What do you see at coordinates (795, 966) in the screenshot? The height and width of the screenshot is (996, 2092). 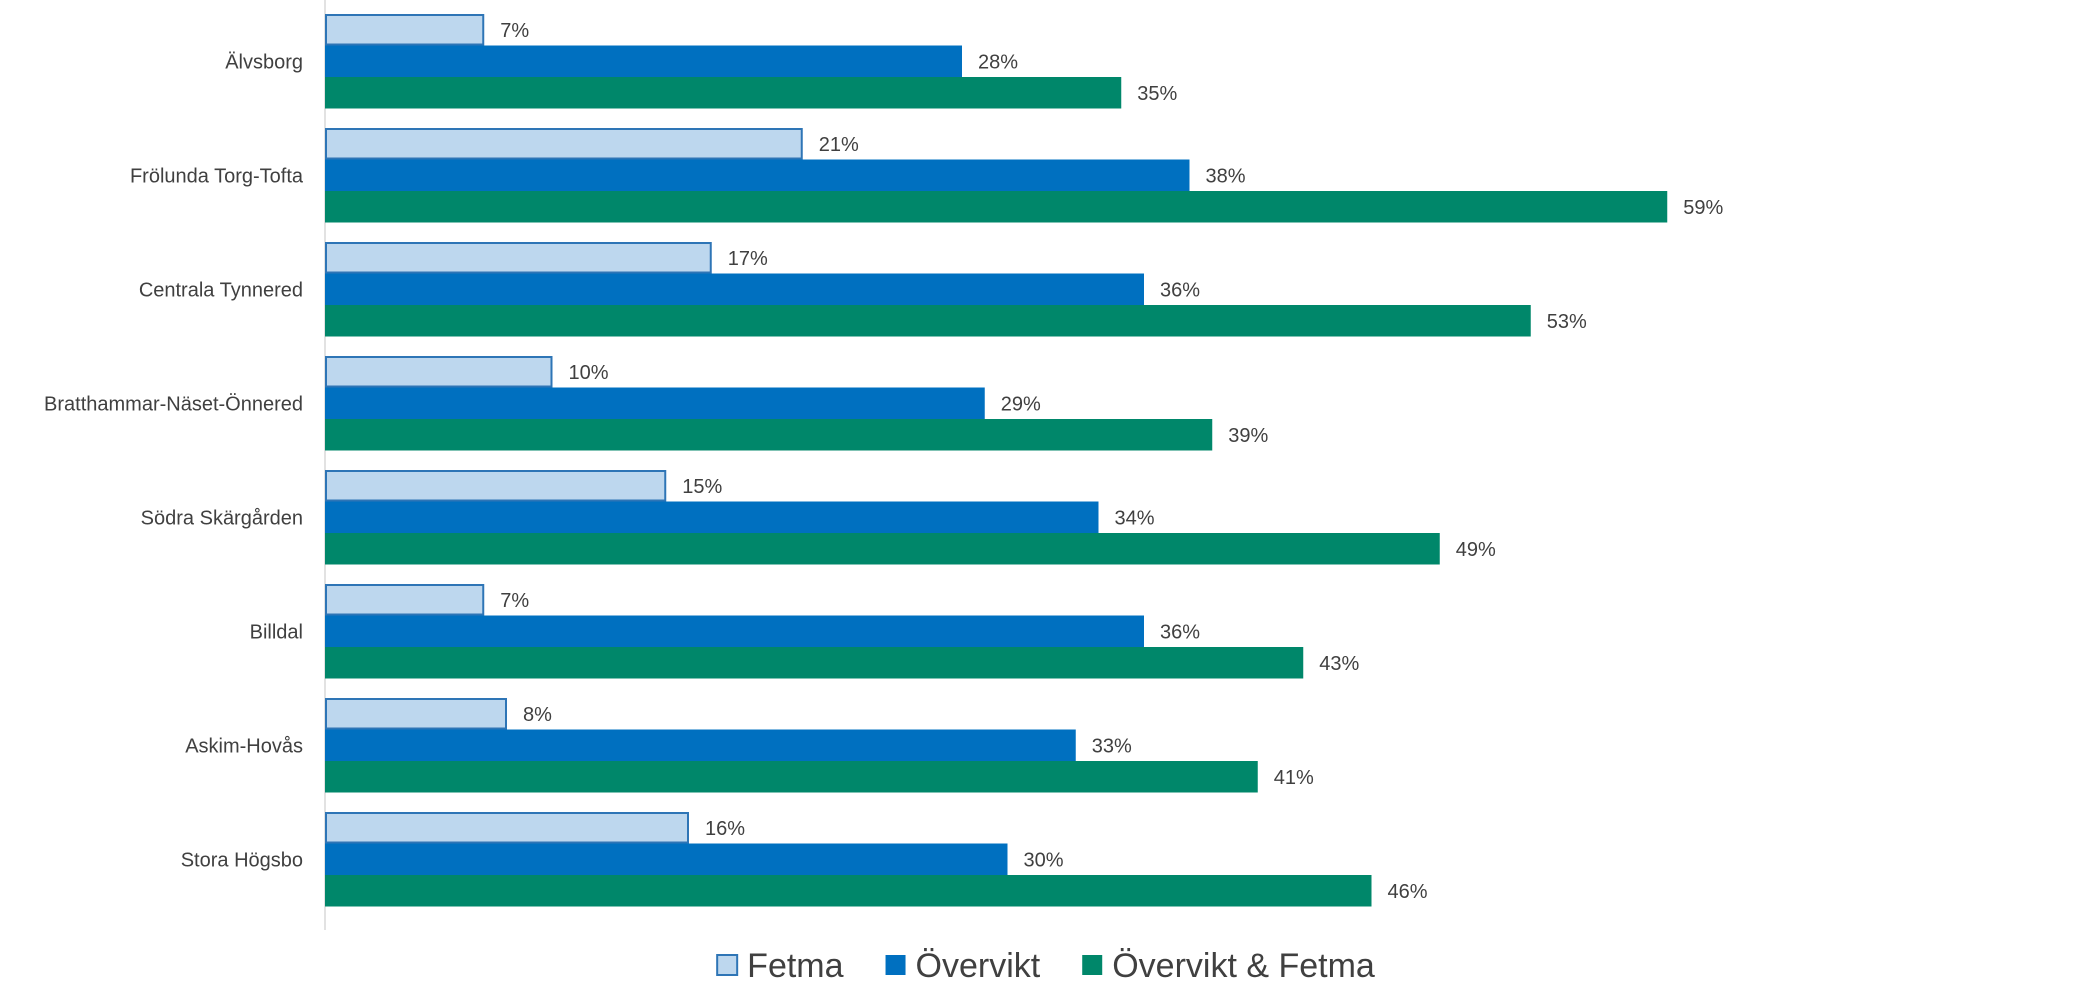 I see `legend-label-fetma: Fetma` at bounding box center [795, 966].